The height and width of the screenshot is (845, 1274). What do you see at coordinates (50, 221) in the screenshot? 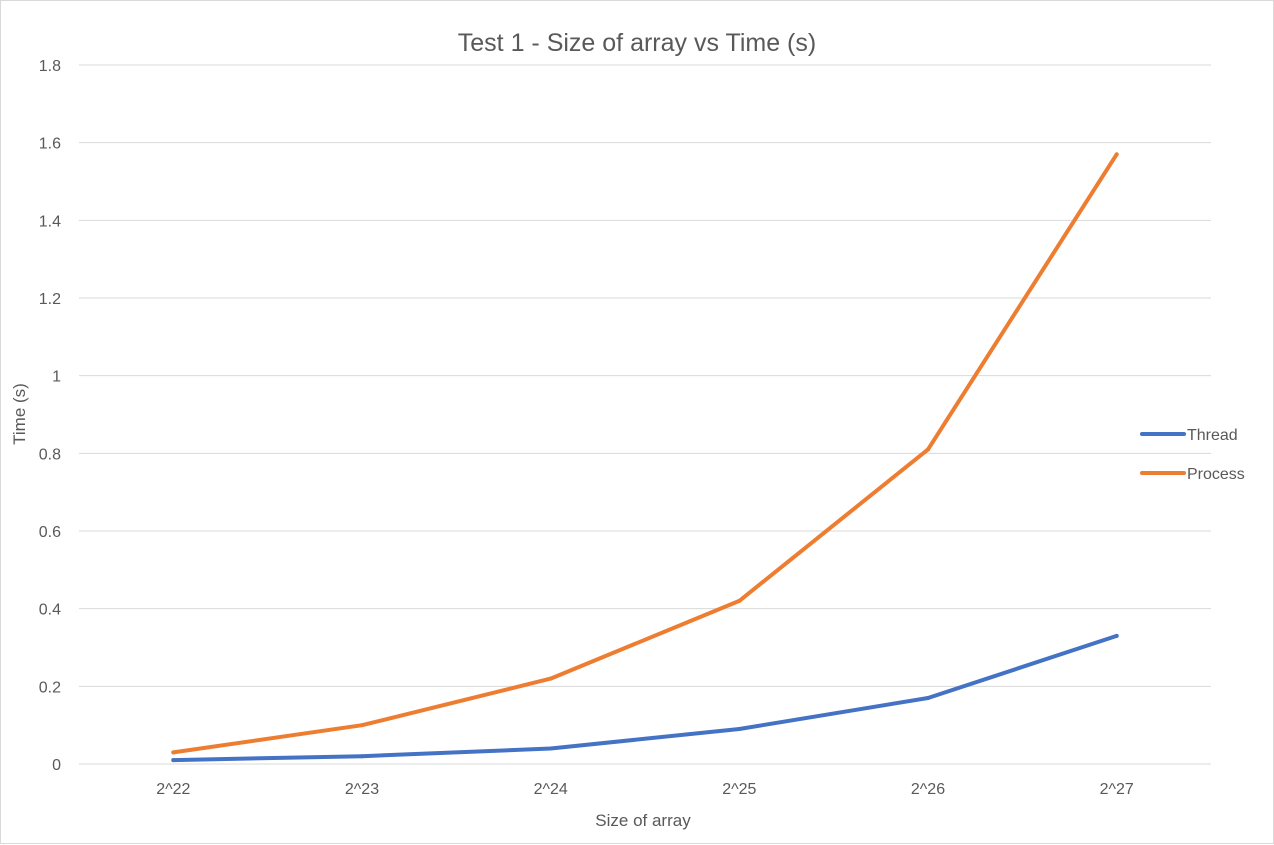
I see `y-tick-label: 1.4` at bounding box center [50, 221].